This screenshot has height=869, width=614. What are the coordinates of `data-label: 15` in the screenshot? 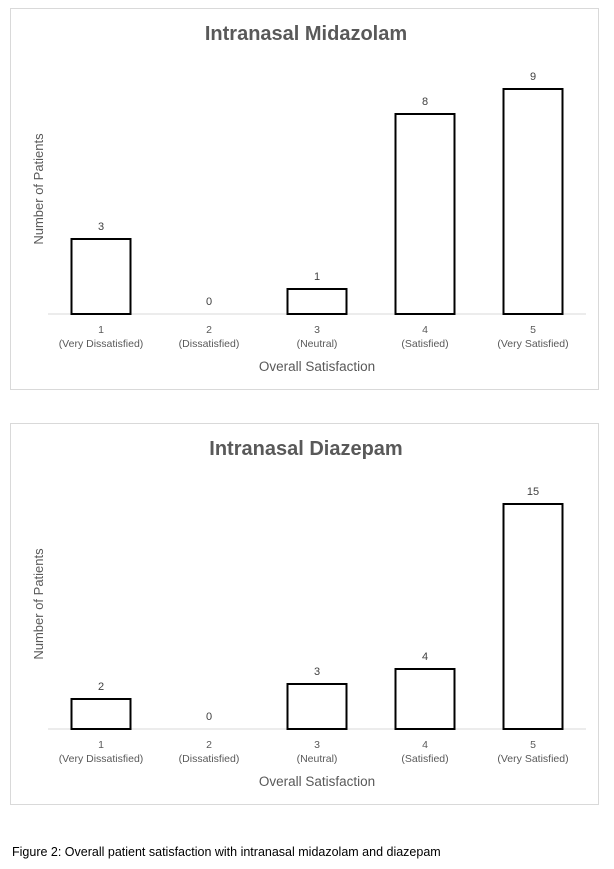 It's located at (533, 492).